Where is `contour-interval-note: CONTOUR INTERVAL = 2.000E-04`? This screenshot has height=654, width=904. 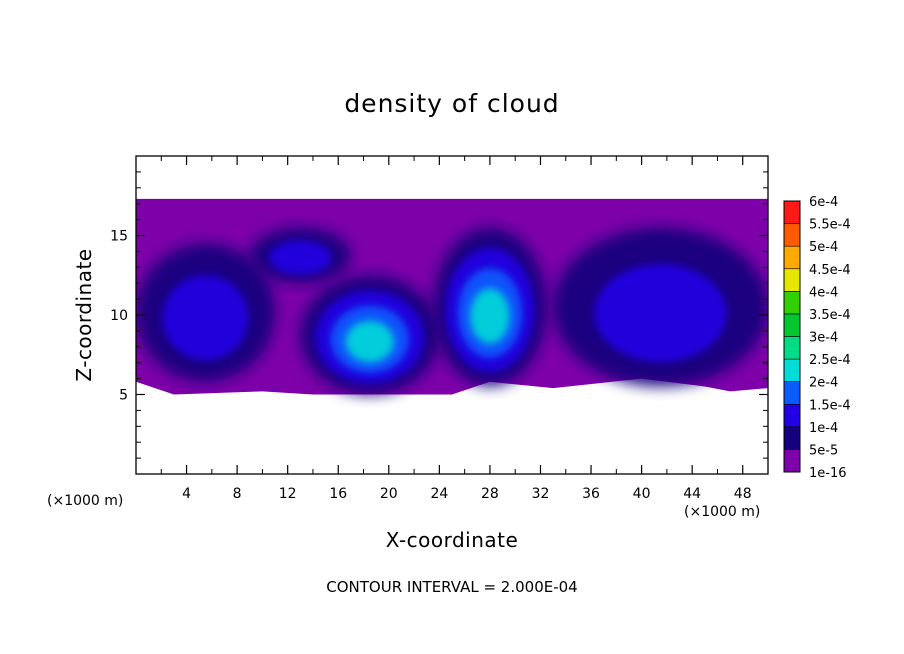 contour-interval-note: CONTOUR INTERVAL = 2.000E-04 is located at coordinates (451, 587).